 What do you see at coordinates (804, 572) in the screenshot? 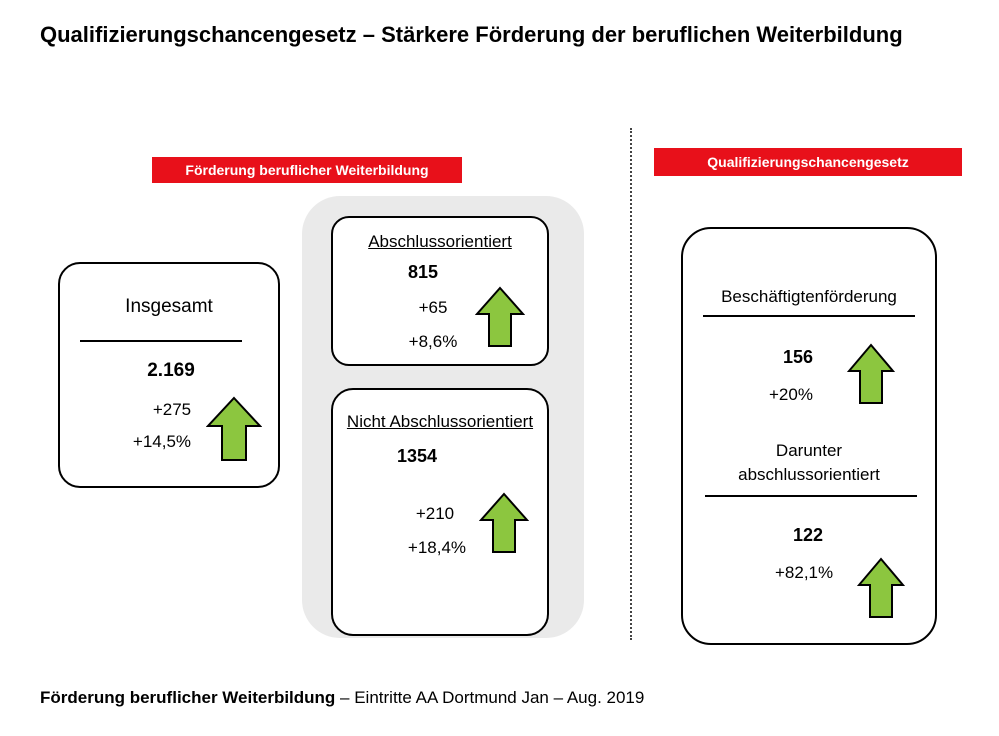
I see `darunter-delta-pct: +82,1%` at bounding box center [804, 572].